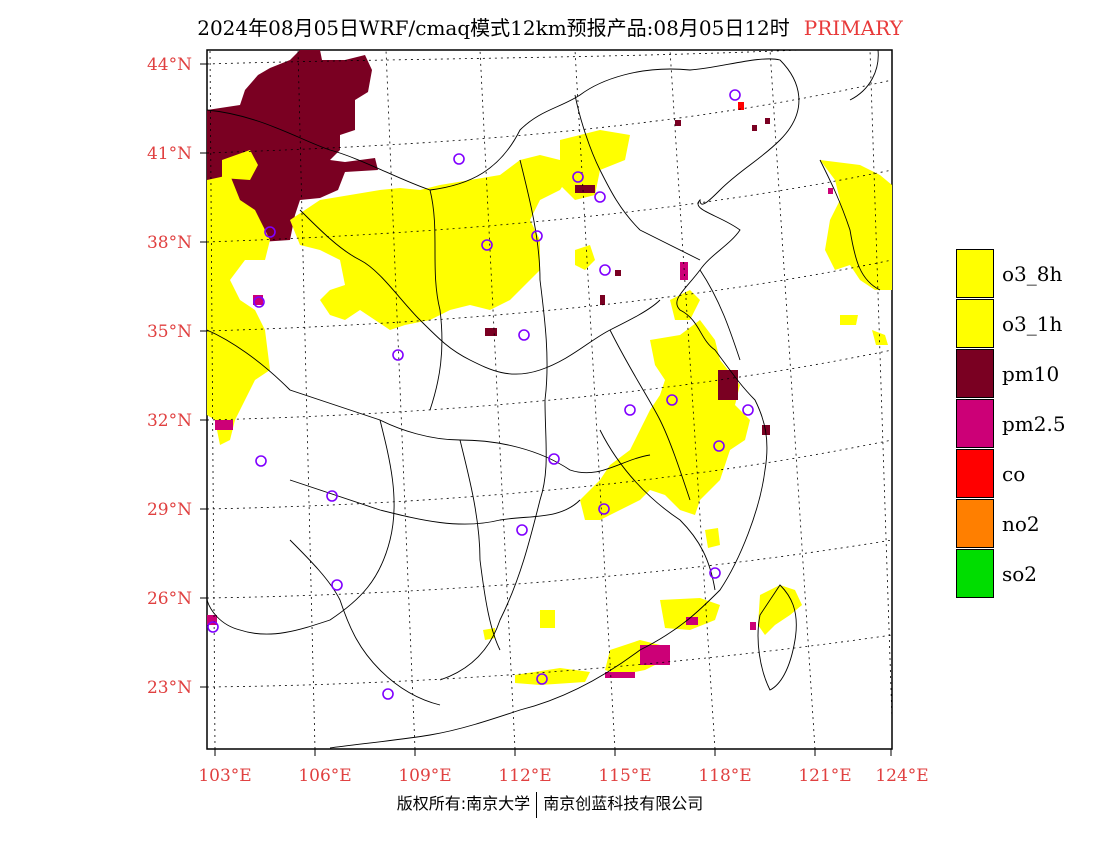 The height and width of the screenshot is (850, 1100). I want to click on lon-label-121: 121°E, so click(824, 776).